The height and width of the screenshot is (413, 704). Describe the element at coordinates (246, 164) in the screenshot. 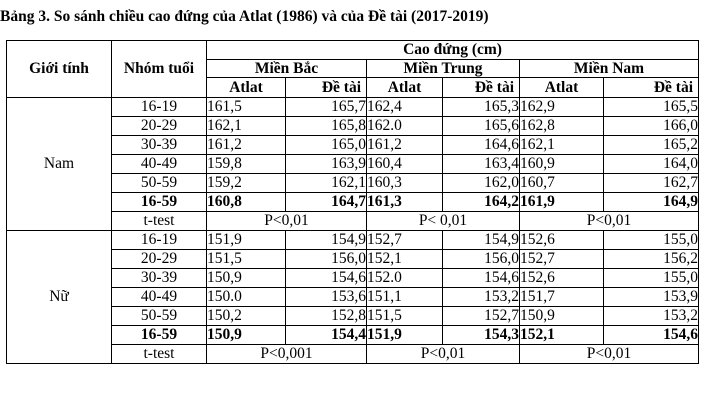

I see `height-value-cell: 159,8` at that location.